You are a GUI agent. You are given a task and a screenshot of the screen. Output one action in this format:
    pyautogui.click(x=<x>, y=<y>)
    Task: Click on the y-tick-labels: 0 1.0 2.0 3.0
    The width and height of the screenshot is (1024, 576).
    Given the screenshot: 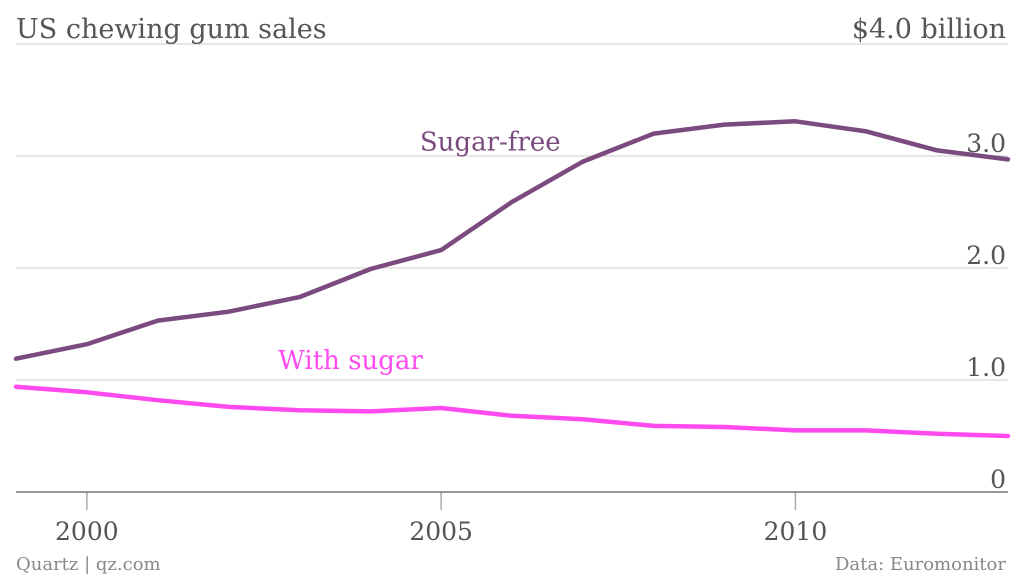 What is the action you would take?
    pyautogui.click(x=986, y=311)
    